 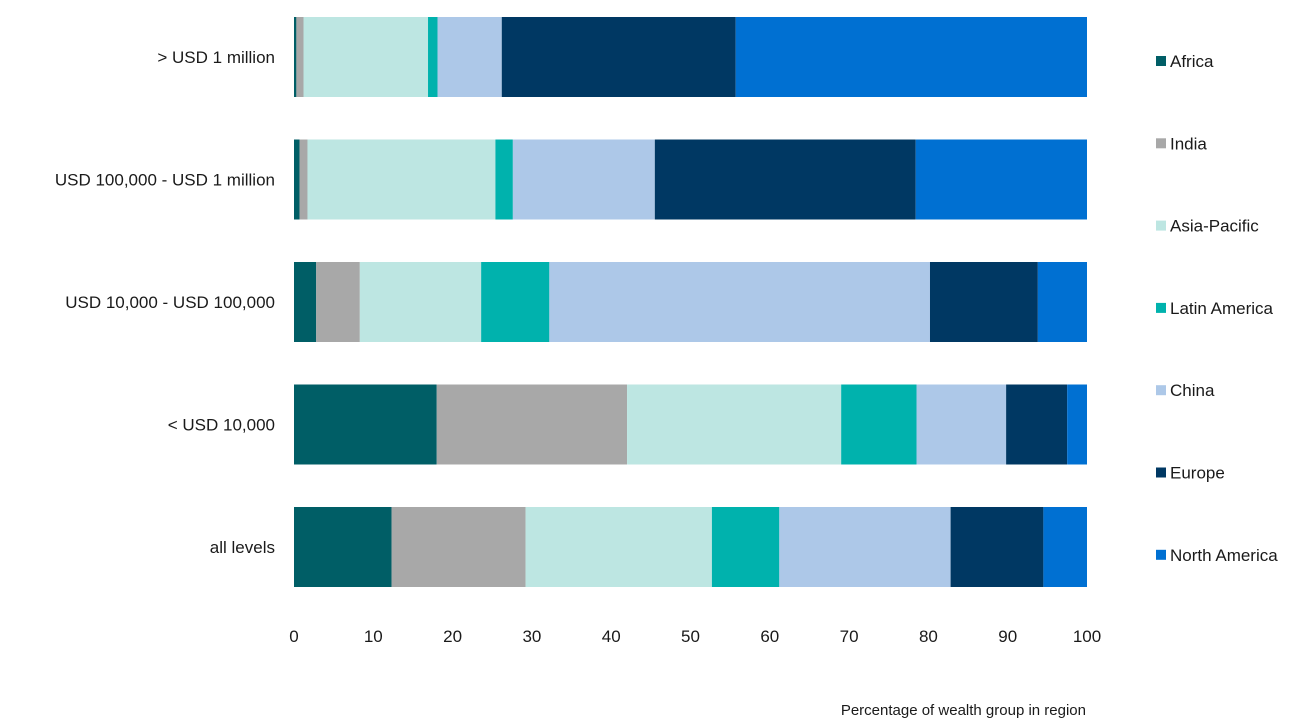 I want to click on x-tick-label-50: 50, so click(x=690, y=636).